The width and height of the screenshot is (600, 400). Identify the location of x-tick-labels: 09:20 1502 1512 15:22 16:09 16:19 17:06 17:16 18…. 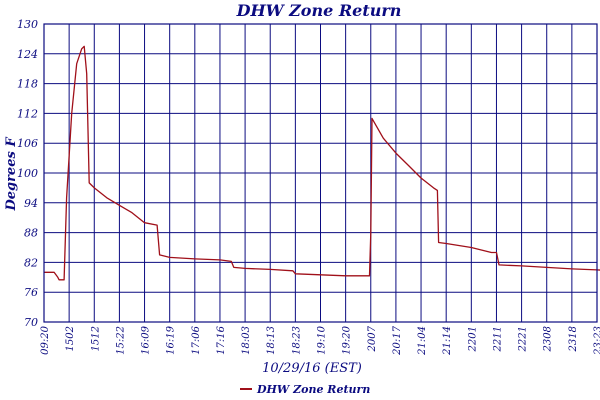
(320, 340).